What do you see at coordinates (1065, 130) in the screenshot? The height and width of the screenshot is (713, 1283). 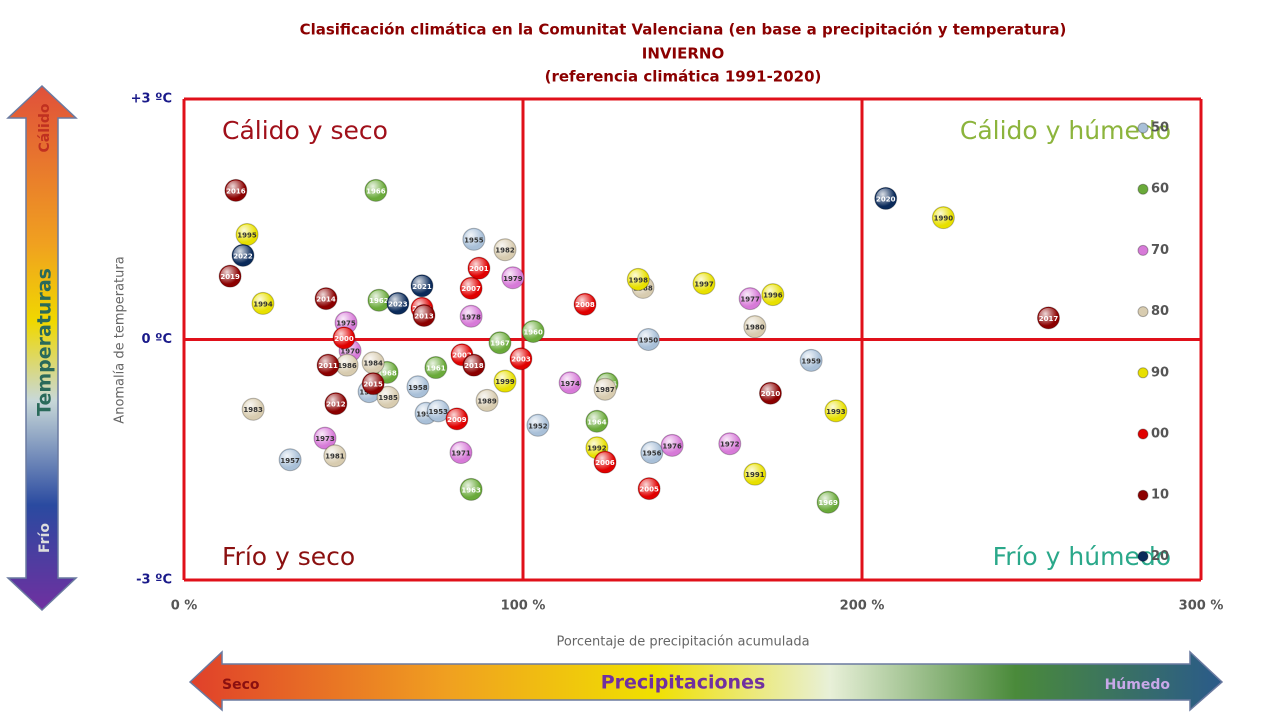 I see `quadrant-label: Cálido y húmedo` at bounding box center [1065, 130].